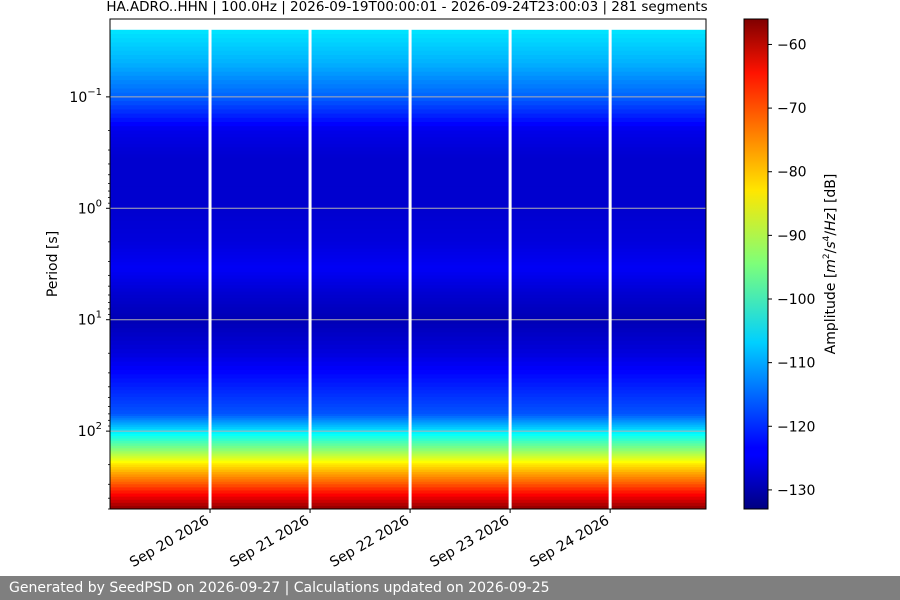 Image resolution: width=900 pixels, height=600 pixels. I want to click on x-tick-label: Sep 21 2026, so click(269, 542).